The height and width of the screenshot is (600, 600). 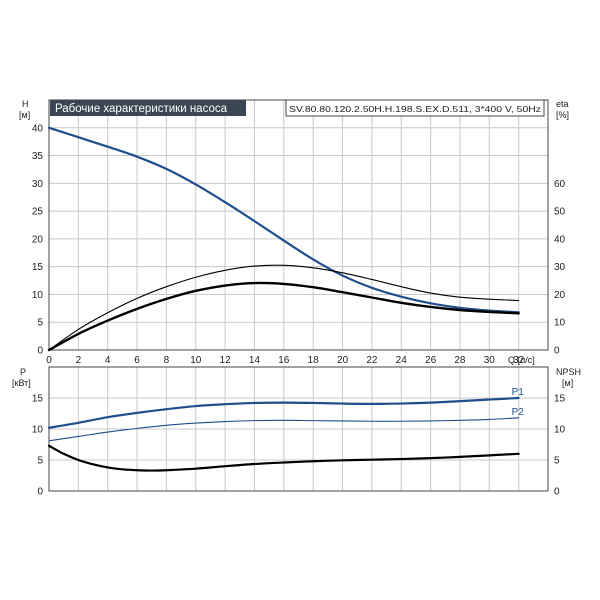 I want to click on y2-tick-label: 20, so click(x=560, y=295).